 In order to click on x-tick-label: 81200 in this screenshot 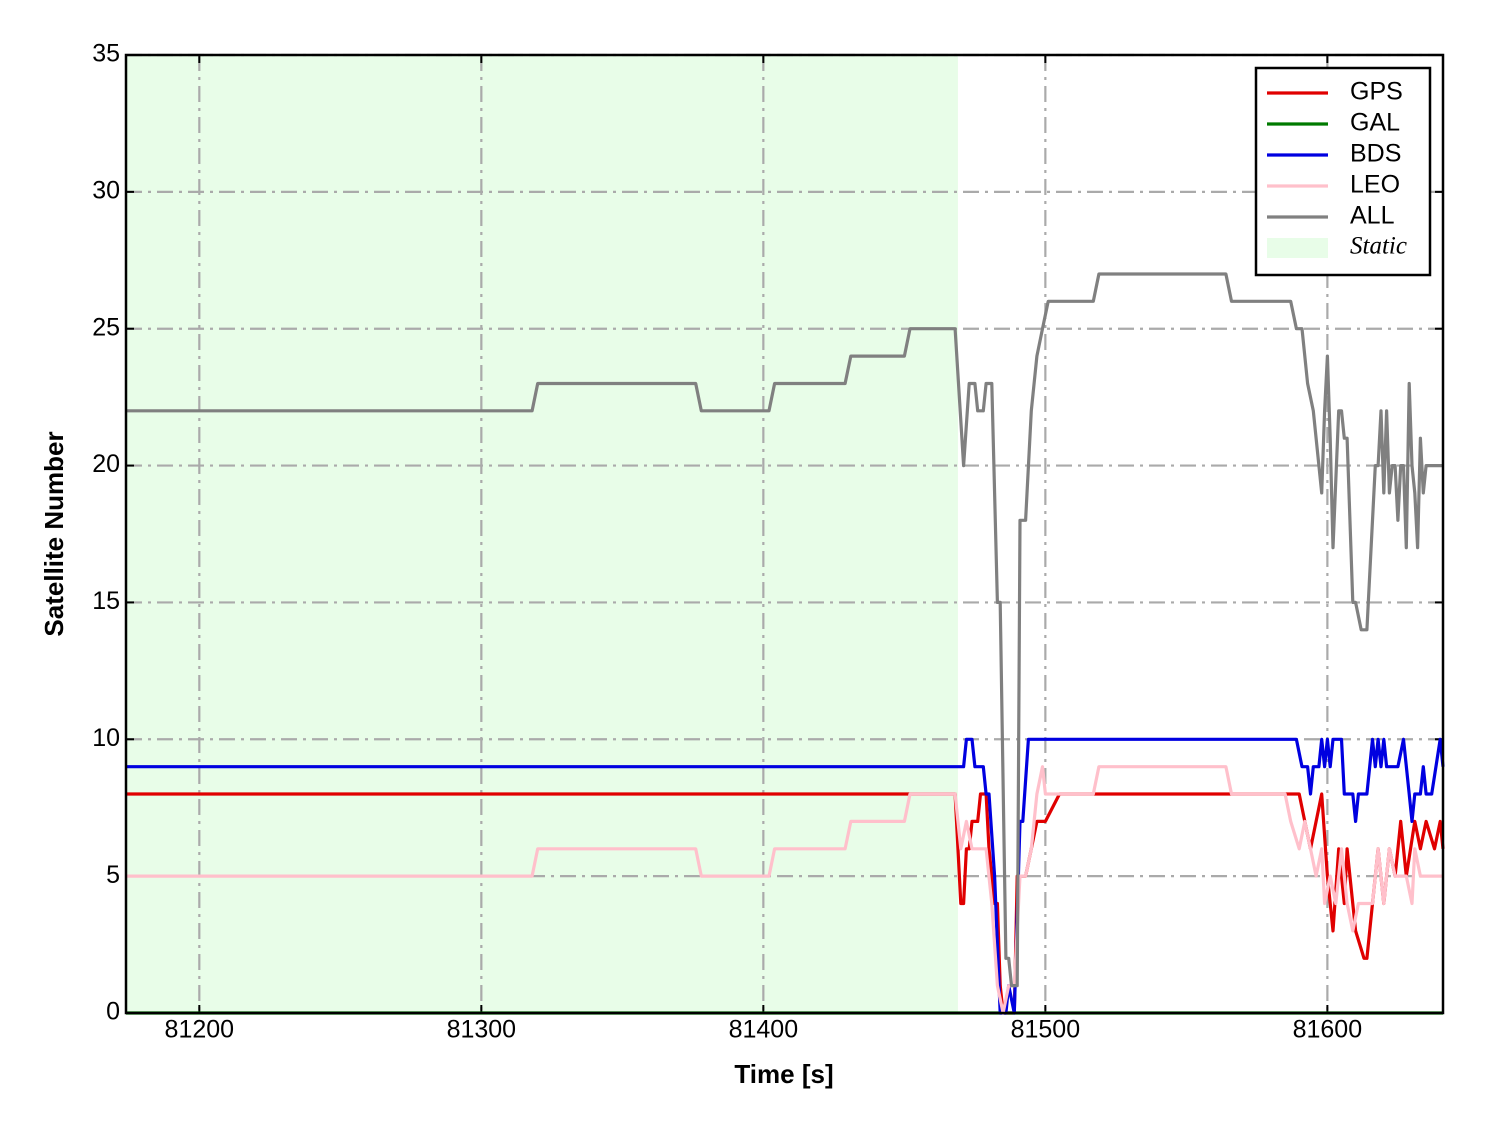, I will do `click(200, 1030)`.